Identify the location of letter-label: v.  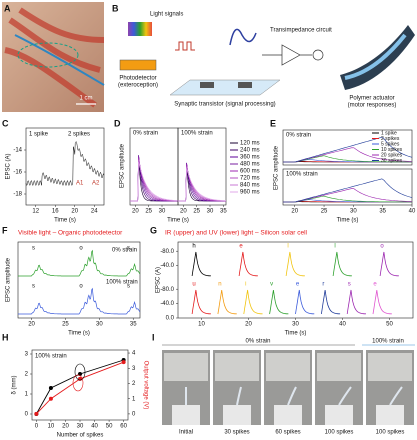
(271, 285).